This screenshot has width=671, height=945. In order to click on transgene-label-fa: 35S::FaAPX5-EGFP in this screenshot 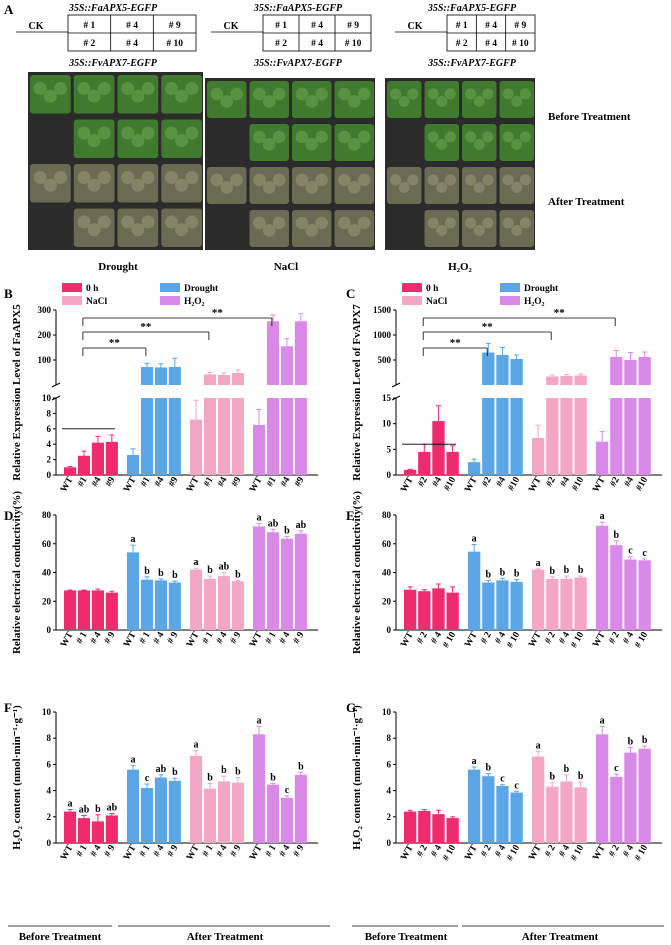, I will do `click(113, 8)`.